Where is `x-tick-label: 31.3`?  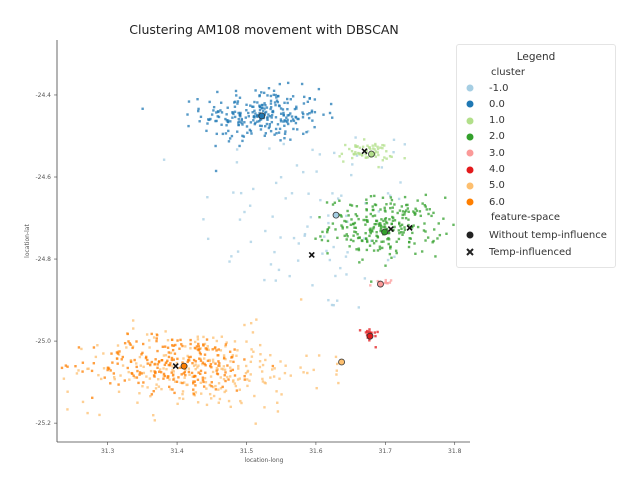 x-tick-label: 31.3 is located at coordinates (108, 451).